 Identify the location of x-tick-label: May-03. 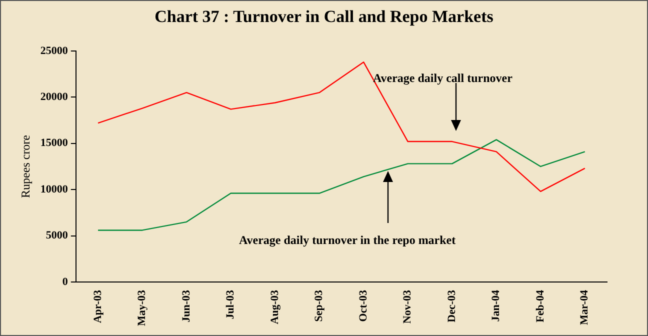
(142, 307).